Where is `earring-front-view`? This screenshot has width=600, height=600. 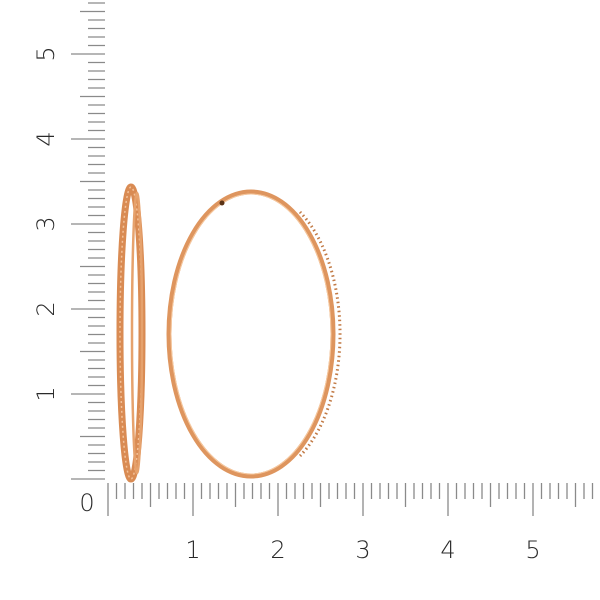 earring-front-view is located at coordinates (254, 334).